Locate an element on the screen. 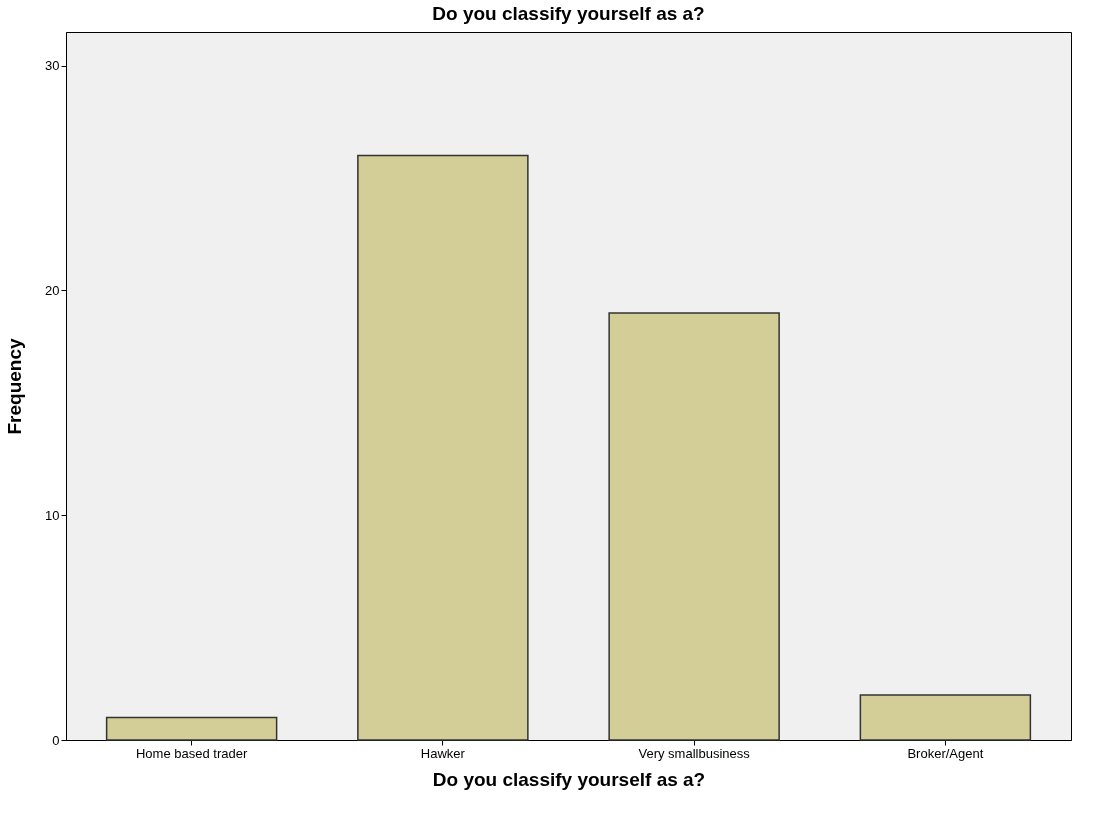  y-tick-label: 0 is located at coordinates (56, 740).